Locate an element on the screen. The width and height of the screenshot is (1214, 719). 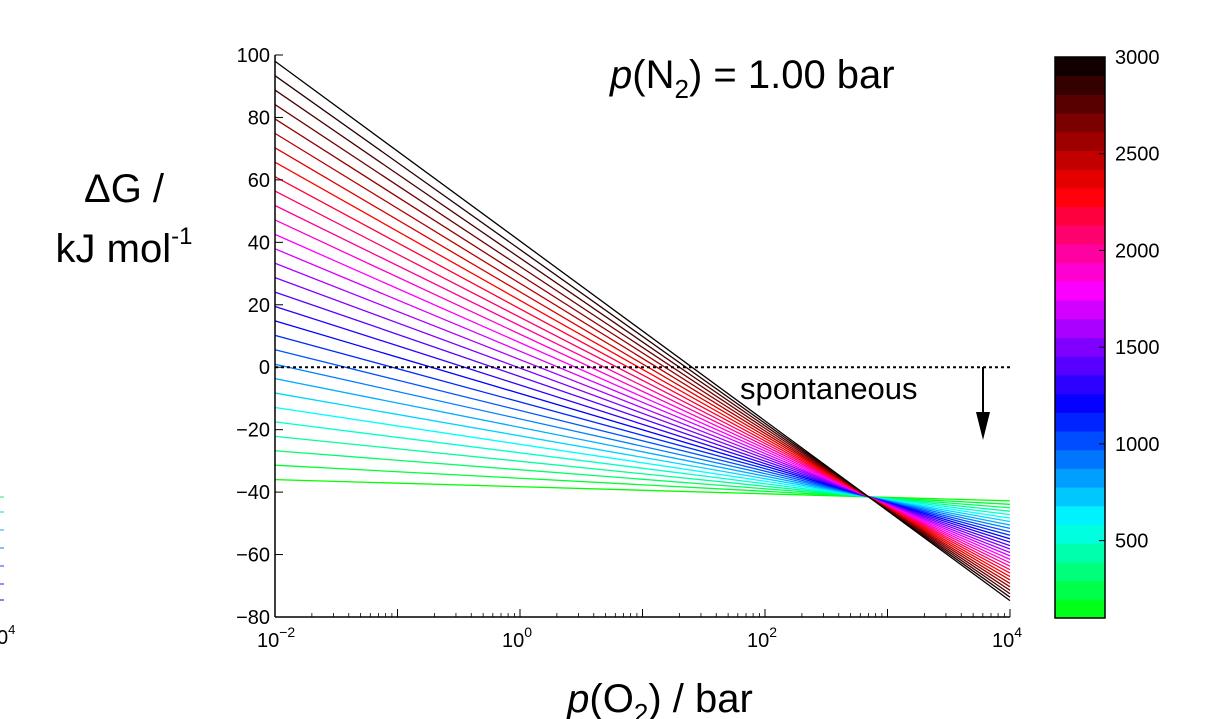
chart-title: p(N2) = 1.00 bar is located at coordinates (752, 78).